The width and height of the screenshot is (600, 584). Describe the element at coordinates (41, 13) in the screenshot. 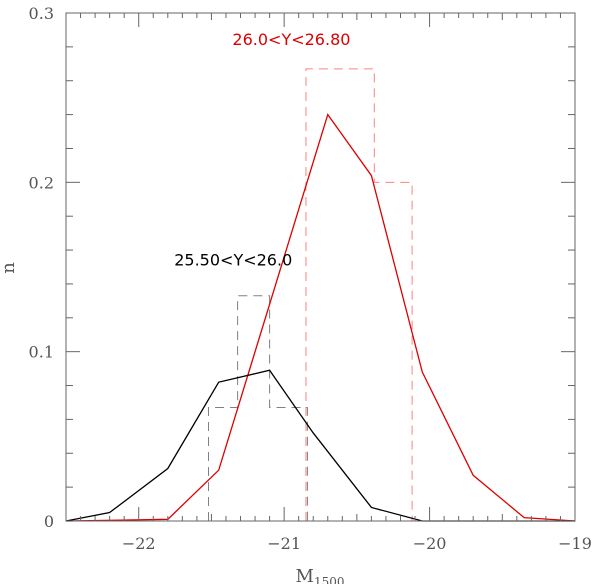

I see `y-tick-label: 0.3` at that location.